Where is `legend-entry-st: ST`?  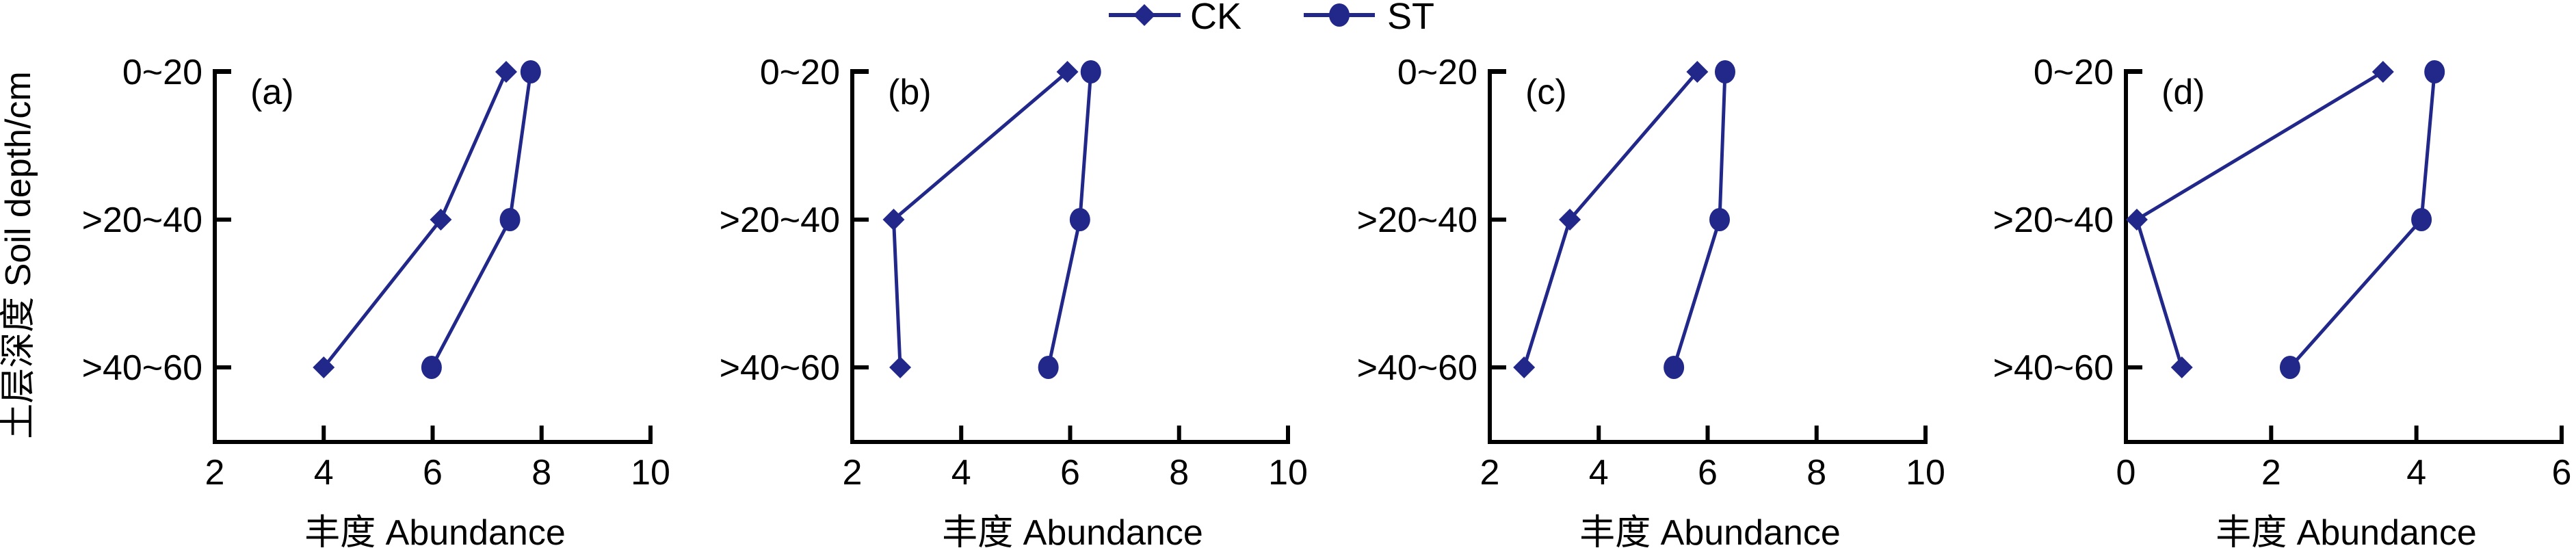
legend-entry-st: ST is located at coordinates (1369, 19).